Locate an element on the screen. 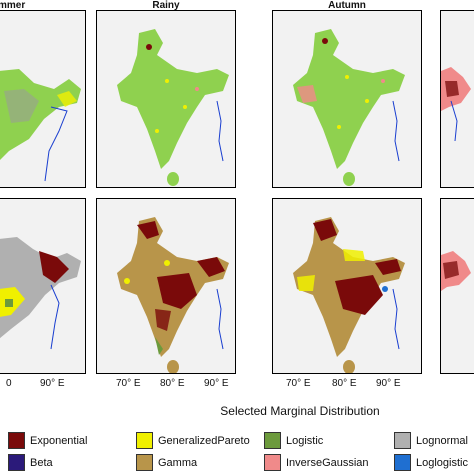  legend-label: Loglogistic is located at coordinates (442, 462).